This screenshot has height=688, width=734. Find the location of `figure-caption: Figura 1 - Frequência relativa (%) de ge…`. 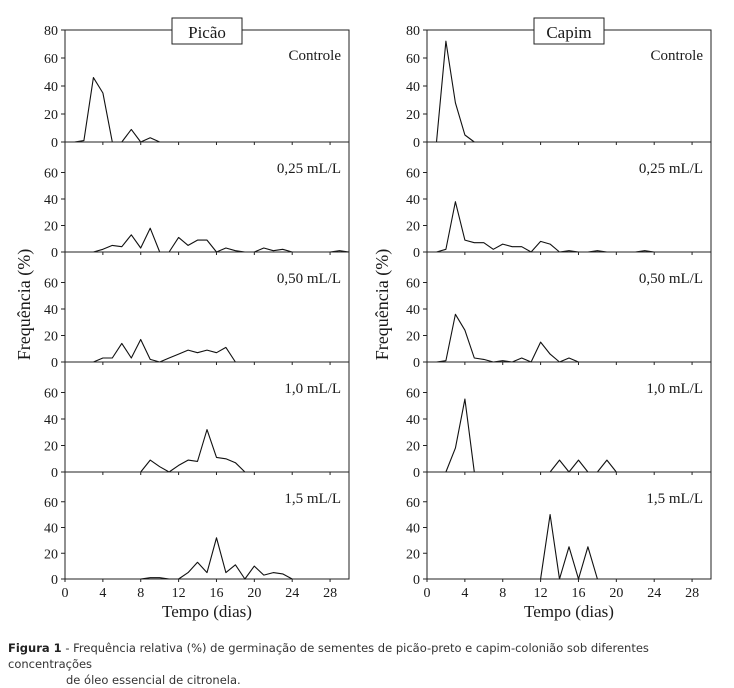

figure-caption: Figura 1 - Frequência relativa (%) de ge… is located at coordinates (369, 664).